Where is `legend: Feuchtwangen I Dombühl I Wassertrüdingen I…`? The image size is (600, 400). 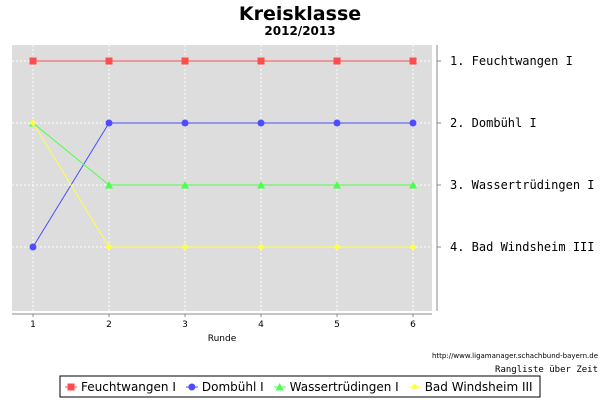
legend: Feuchtwangen I Dombühl I Wassertrüdingen I… is located at coordinates (299, 387).